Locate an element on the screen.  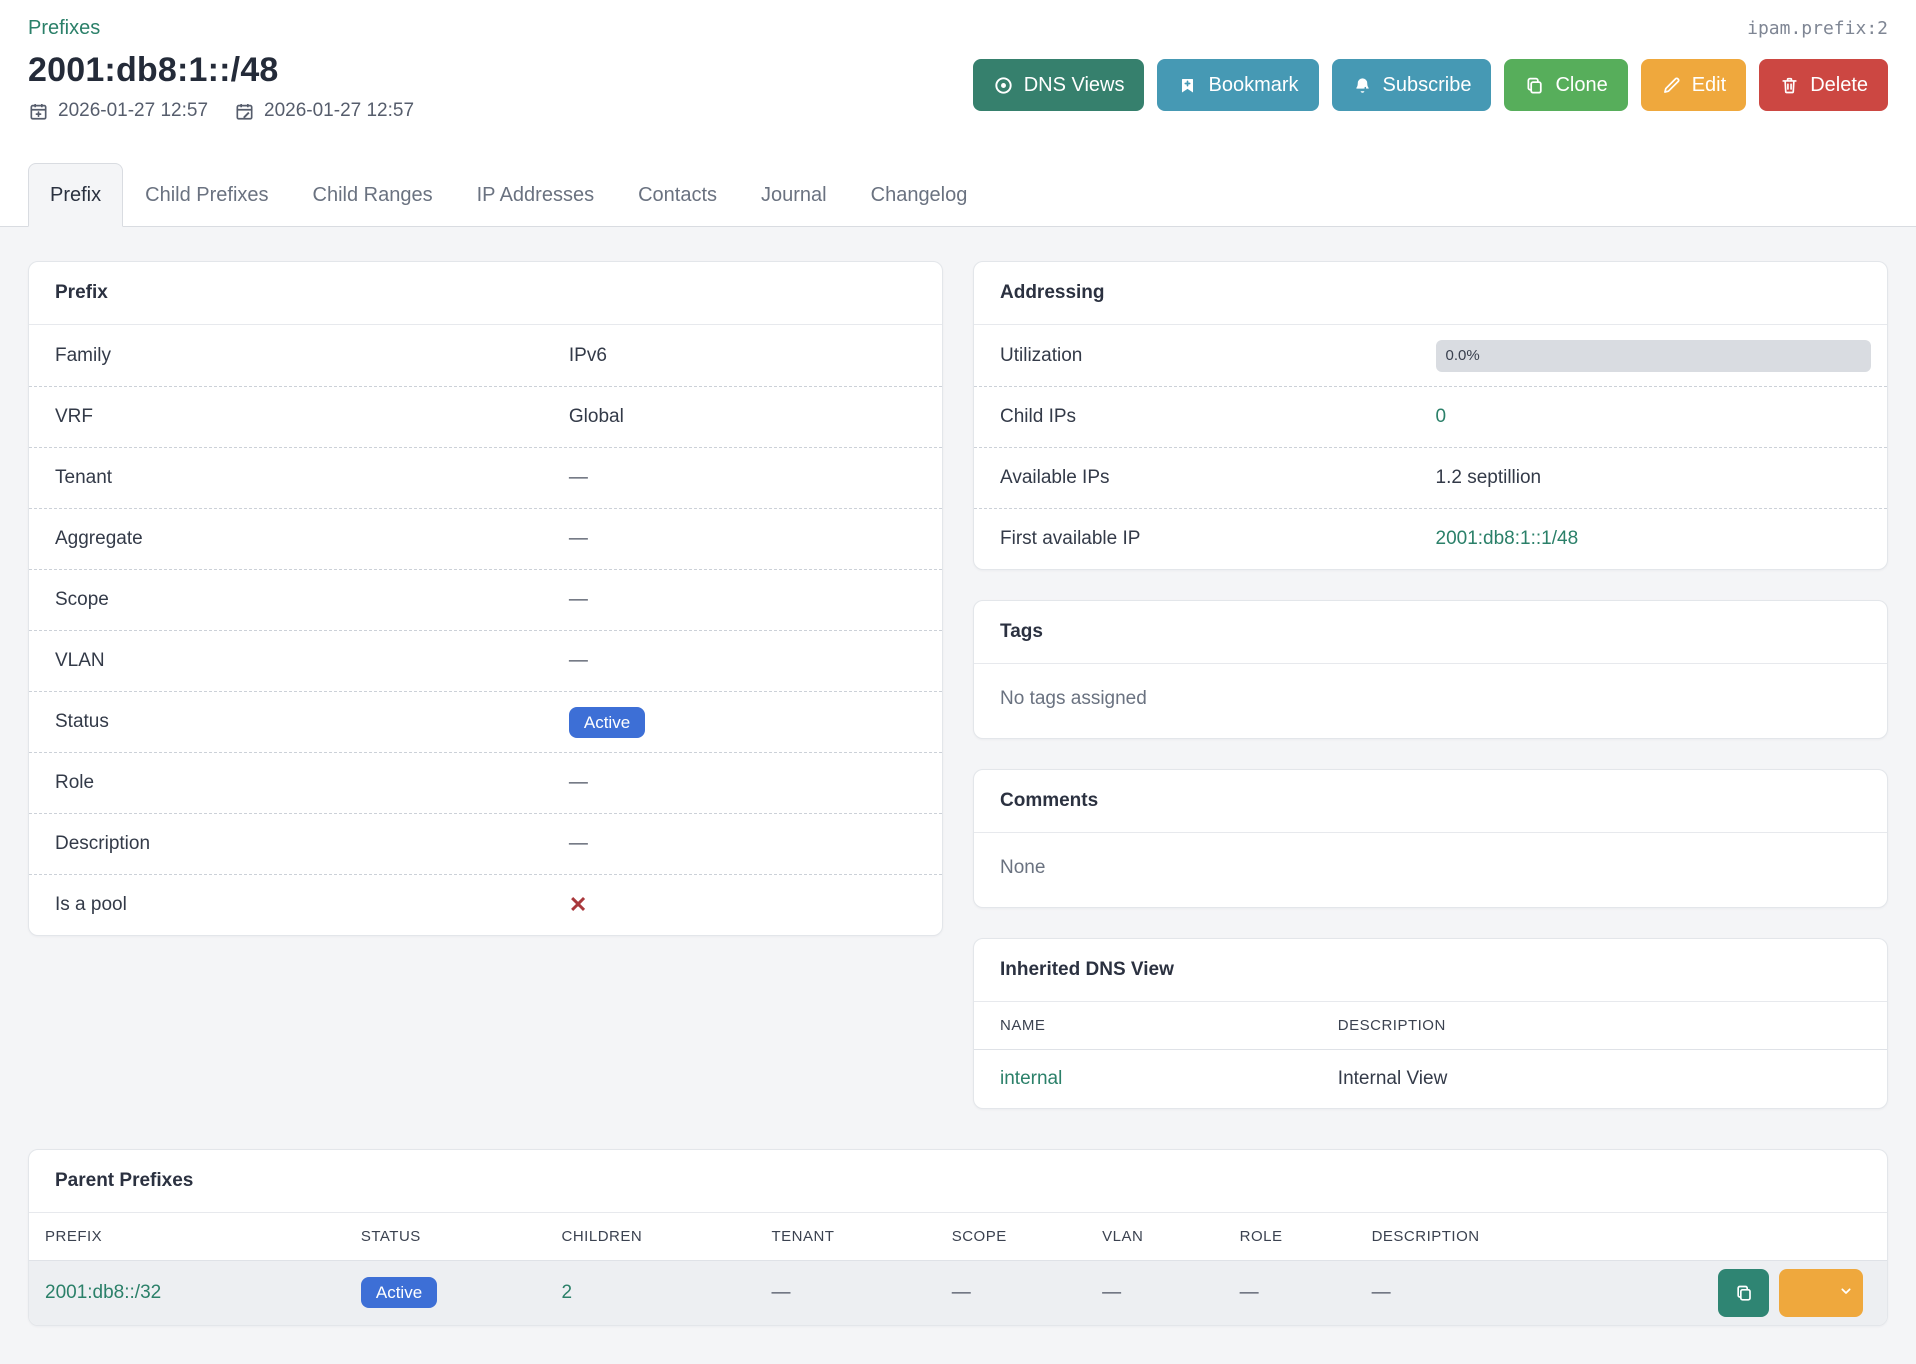
updated-timestamp: 2026-01-27 12:57 is located at coordinates (324, 111).